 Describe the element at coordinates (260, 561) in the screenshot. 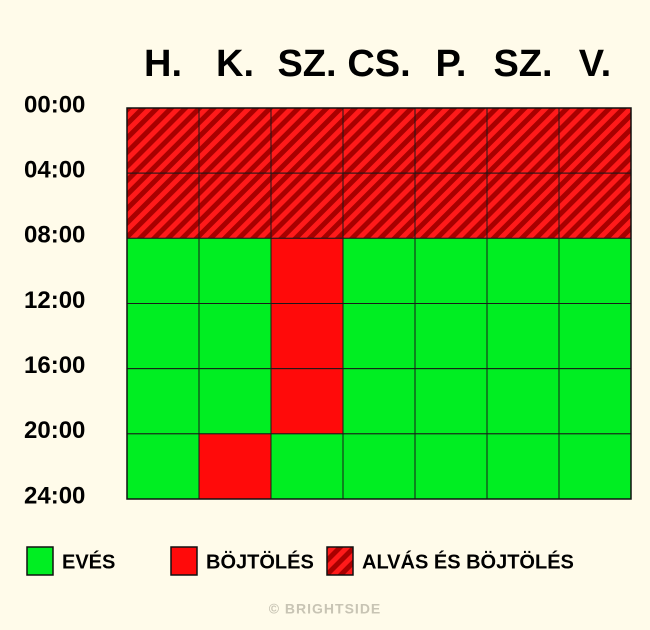

I see `legend-label: BÖJTÖLÉS` at that location.